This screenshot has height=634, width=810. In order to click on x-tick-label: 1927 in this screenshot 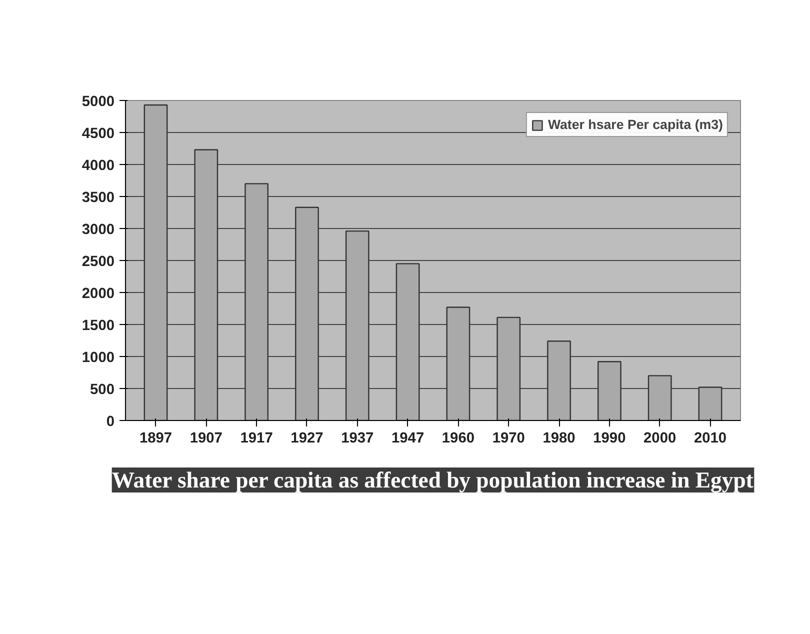, I will do `click(307, 438)`.